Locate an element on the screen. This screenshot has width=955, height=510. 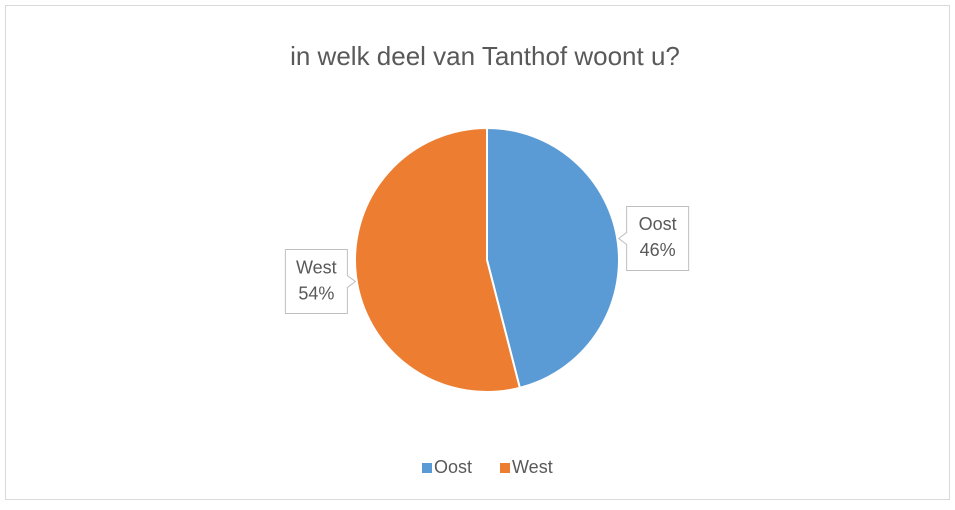
chart-title: in welk deel van Tanthof woont u? is located at coordinates (485, 56).